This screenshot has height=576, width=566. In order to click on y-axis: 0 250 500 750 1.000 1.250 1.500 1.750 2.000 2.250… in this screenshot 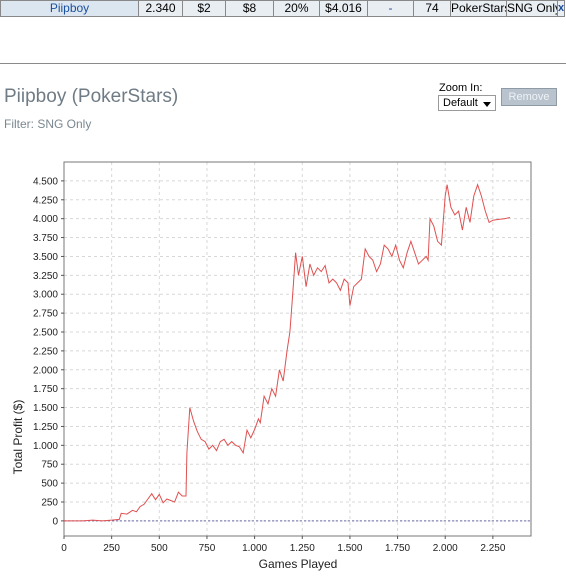, I will do `click(48, 351)`.